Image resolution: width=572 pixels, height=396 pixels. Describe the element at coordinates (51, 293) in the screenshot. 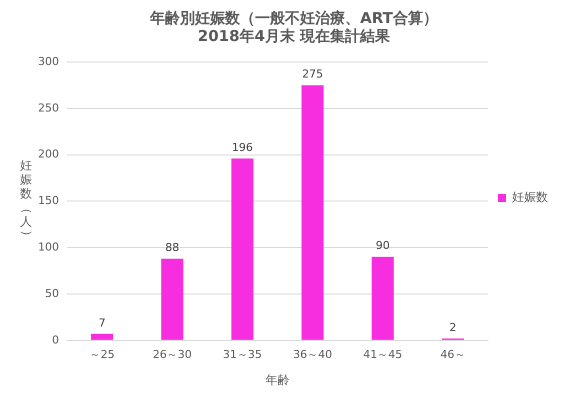

I see `y-tick-label: 50` at that location.